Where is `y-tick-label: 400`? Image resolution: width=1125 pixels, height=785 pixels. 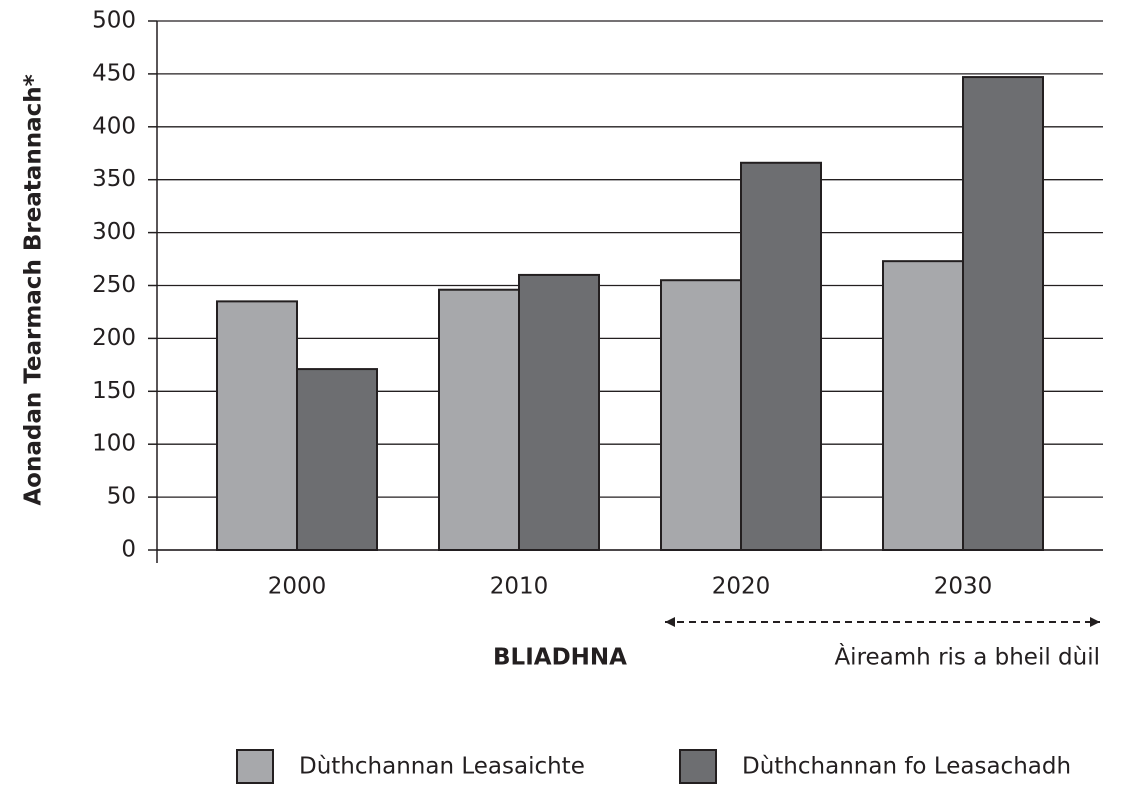
y-tick-label: 400 is located at coordinates (114, 126).